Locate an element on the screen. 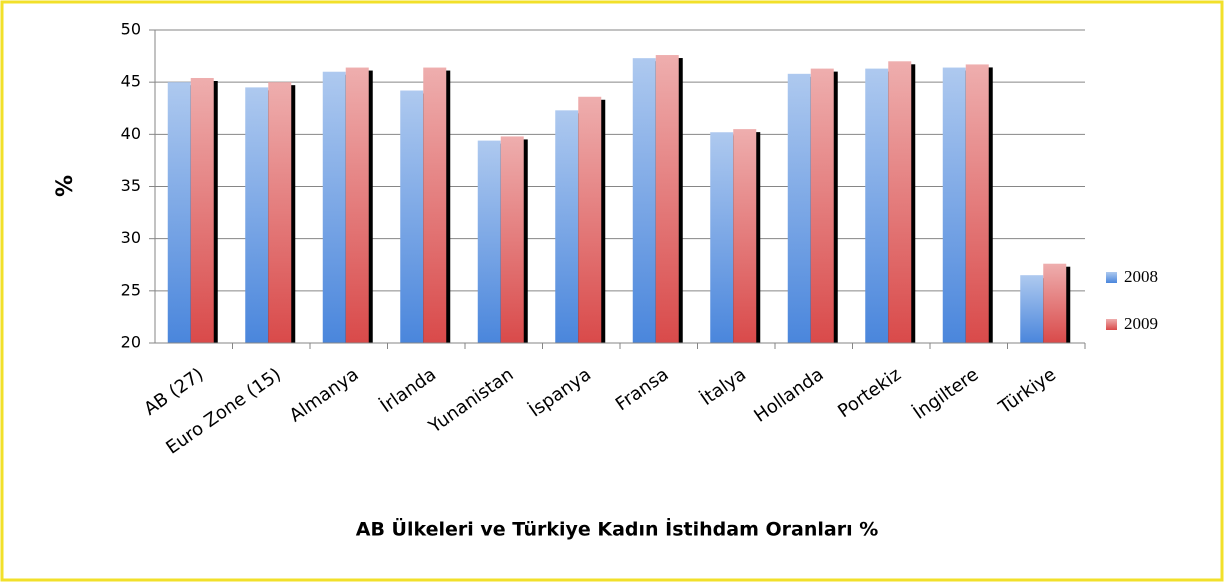 This screenshot has height=582, width=1224. y-tick-label: 20 is located at coordinates (131, 342).